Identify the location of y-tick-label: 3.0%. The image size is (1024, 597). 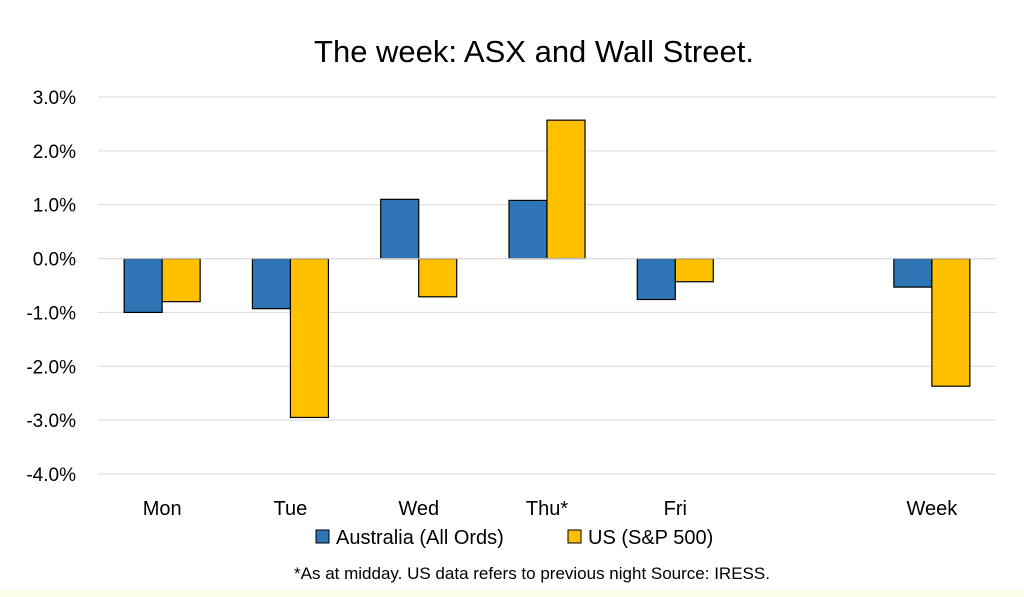
(54, 98).